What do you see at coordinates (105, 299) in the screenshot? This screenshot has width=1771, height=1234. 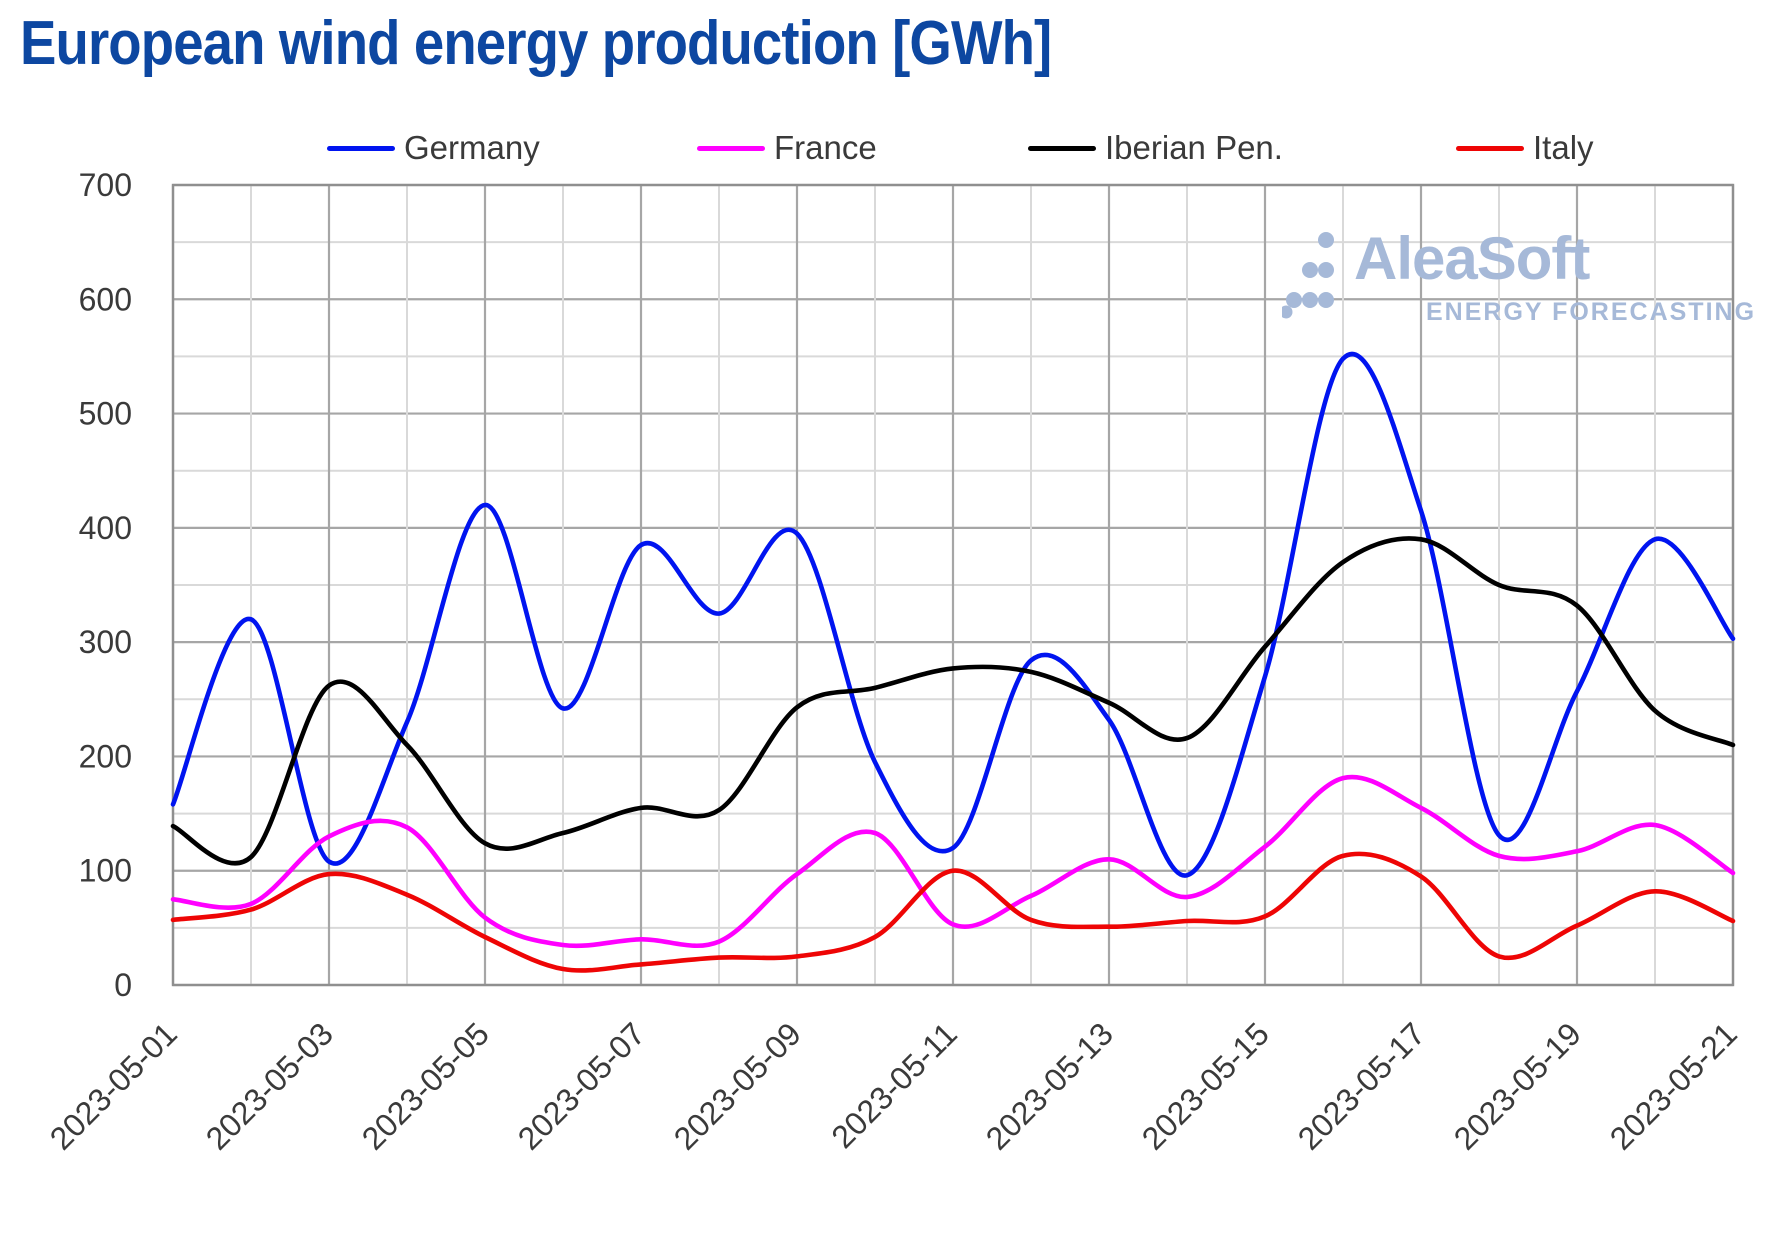 I see `y-tick-label: 600` at bounding box center [105, 299].